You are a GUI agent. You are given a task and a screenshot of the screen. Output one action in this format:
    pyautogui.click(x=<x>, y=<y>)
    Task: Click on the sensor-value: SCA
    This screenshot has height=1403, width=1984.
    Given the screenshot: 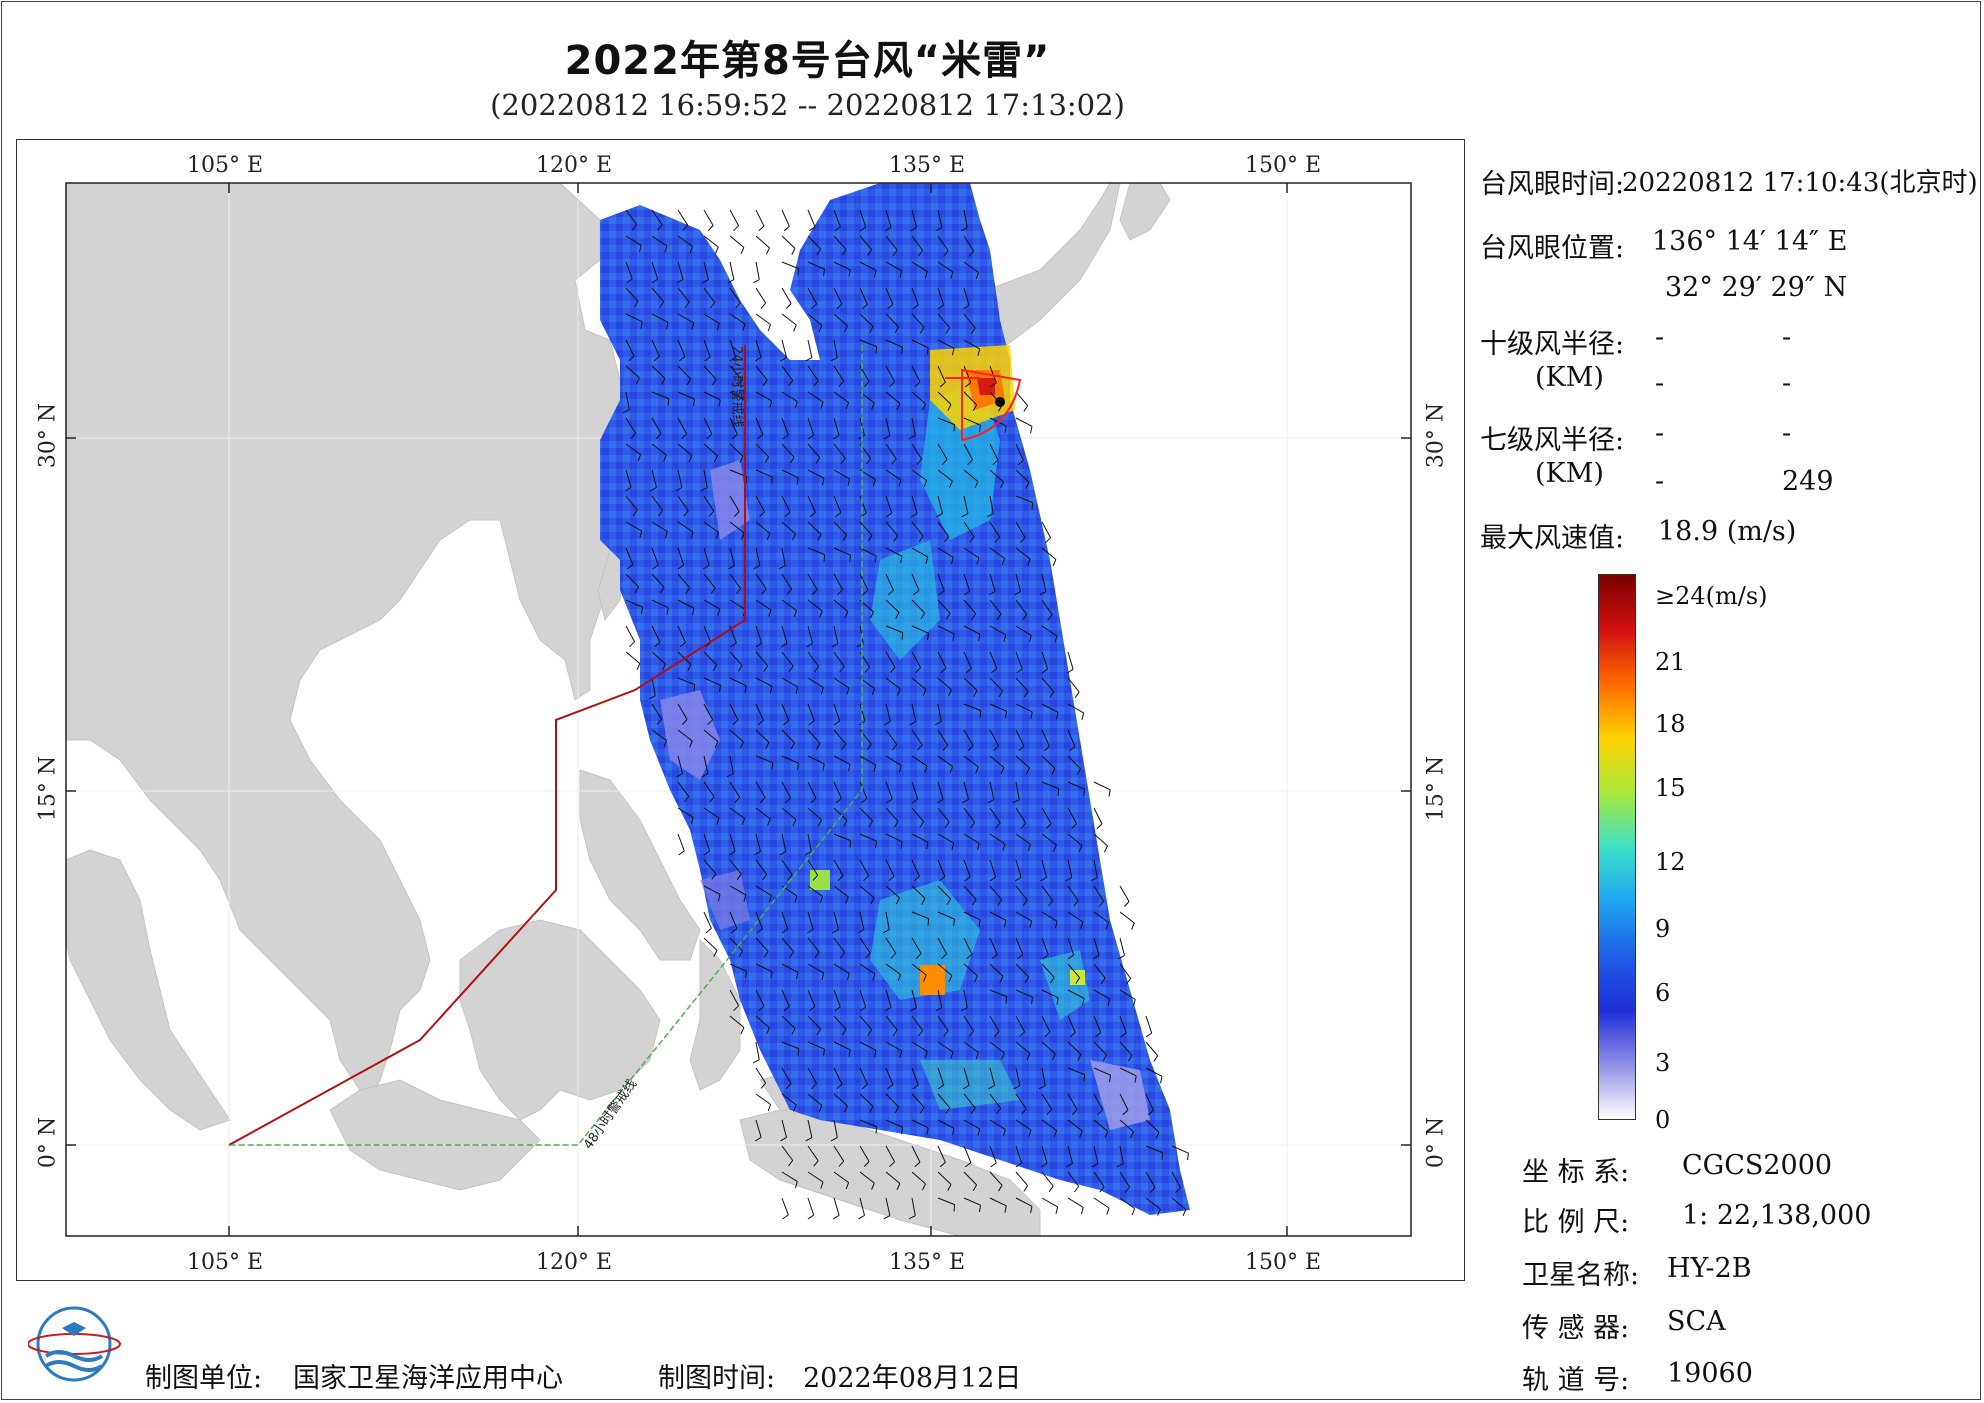 What is the action you would take?
    pyautogui.click(x=1696, y=1321)
    